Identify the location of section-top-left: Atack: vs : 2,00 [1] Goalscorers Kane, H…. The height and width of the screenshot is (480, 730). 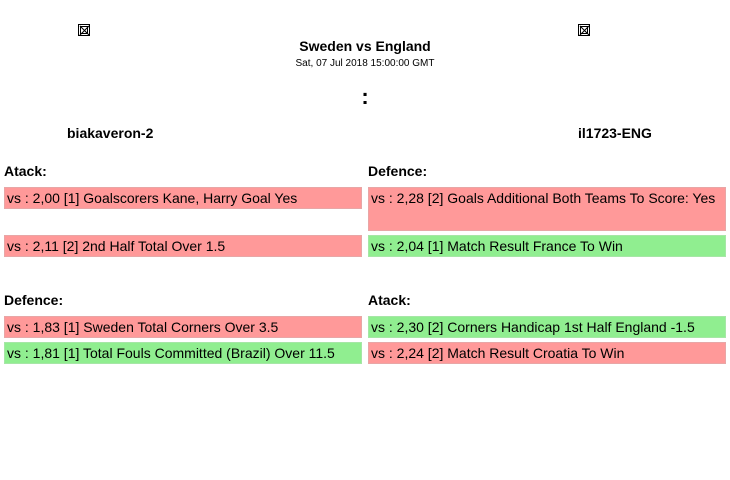
(183, 212).